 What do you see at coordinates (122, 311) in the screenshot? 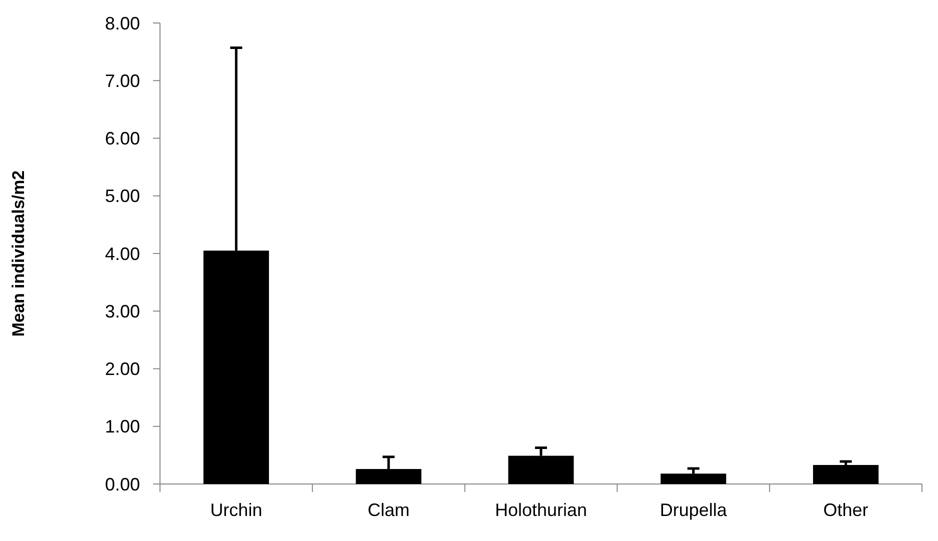
I see `y-tick-label: 3.00` at bounding box center [122, 311].